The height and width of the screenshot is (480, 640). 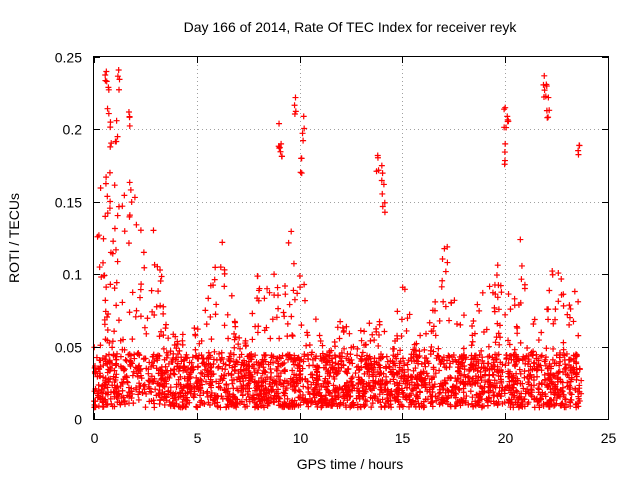 What do you see at coordinates (73, 275) in the screenshot?
I see `y-tick-label: 0.1` at bounding box center [73, 275].